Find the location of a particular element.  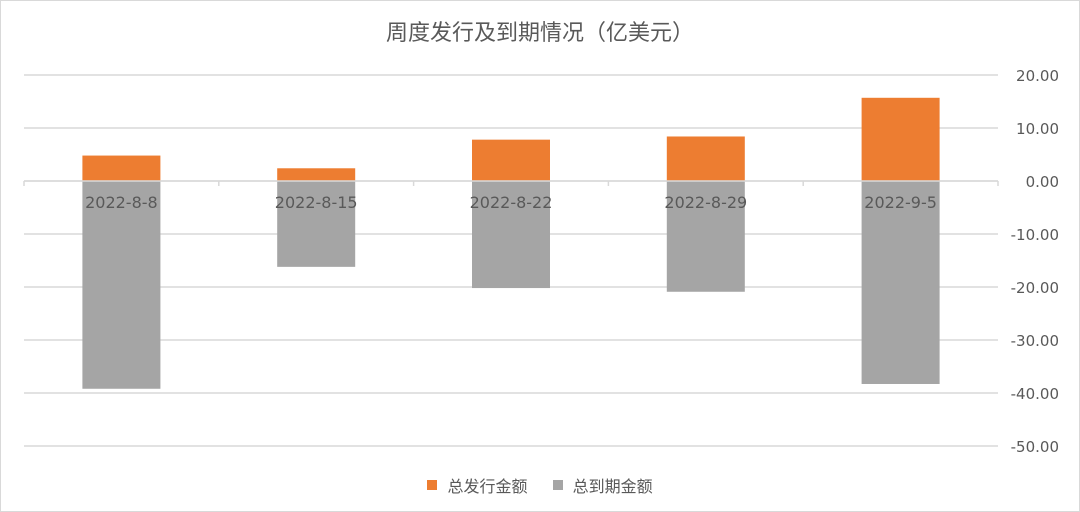

legend-item-issuance: 总发行金额 is located at coordinates (477, 485).